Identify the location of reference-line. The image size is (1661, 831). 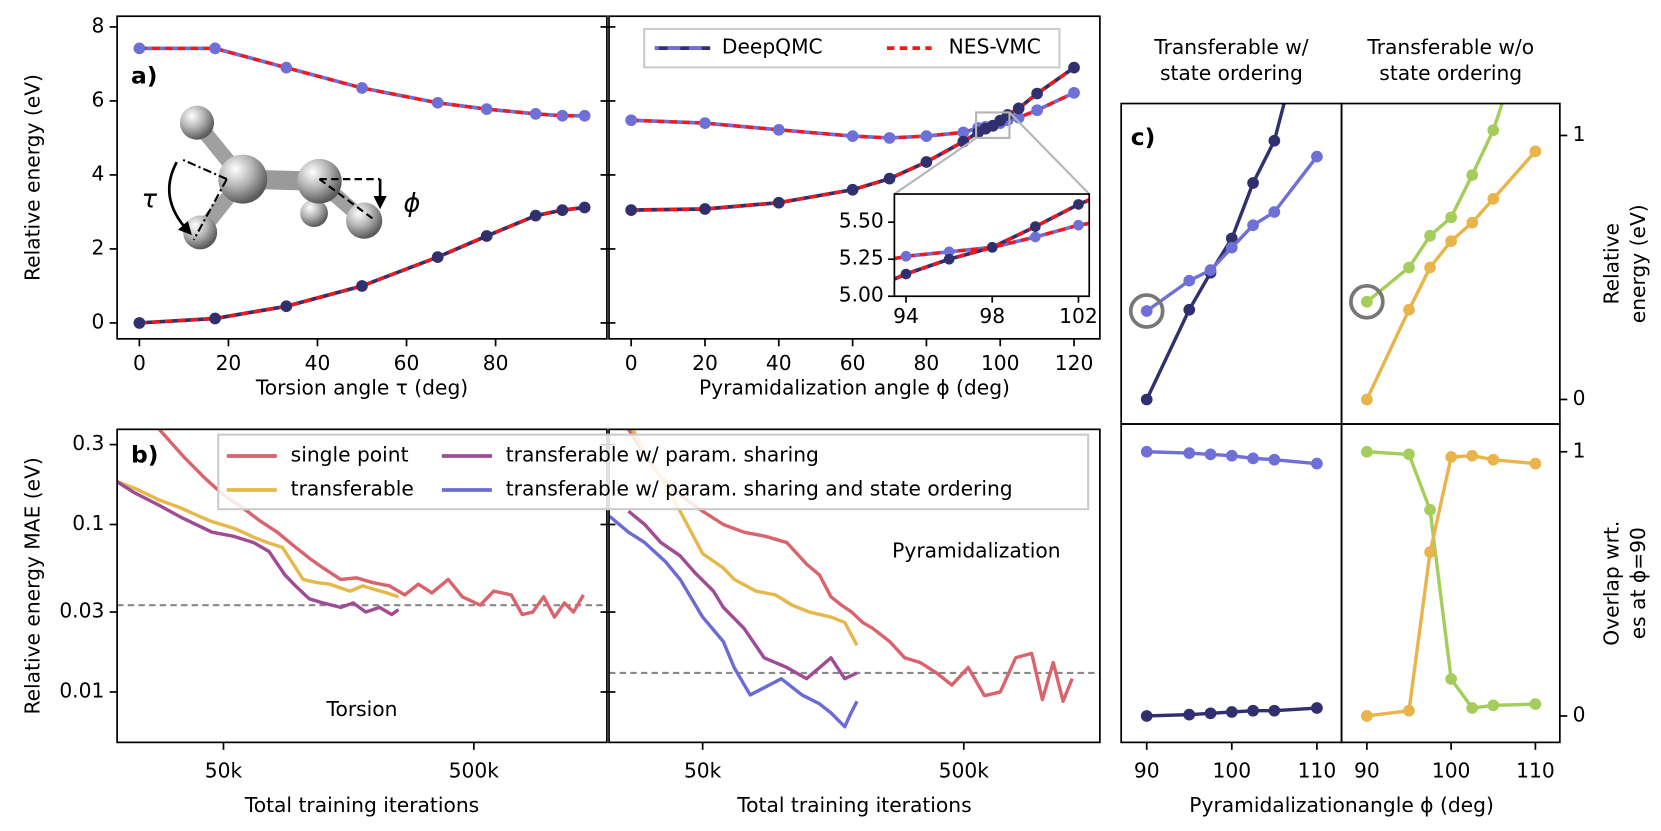
(362, 82).